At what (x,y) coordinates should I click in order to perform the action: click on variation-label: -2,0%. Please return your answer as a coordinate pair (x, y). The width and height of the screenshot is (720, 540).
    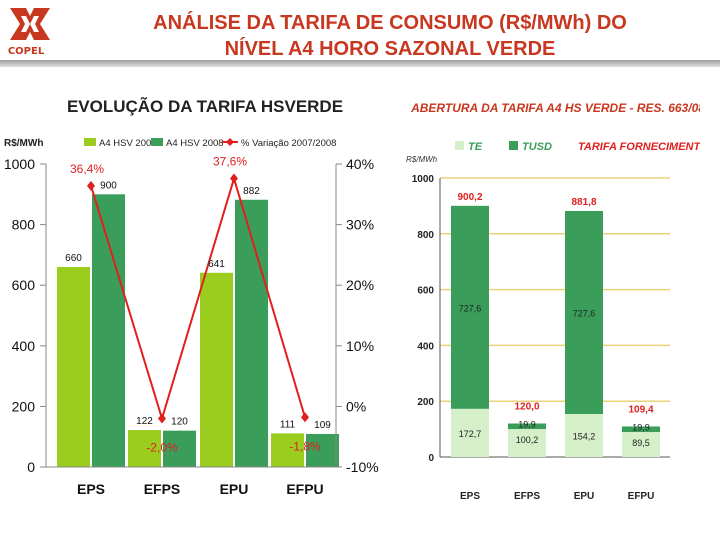
    Looking at the image, I should click on (162, 448).